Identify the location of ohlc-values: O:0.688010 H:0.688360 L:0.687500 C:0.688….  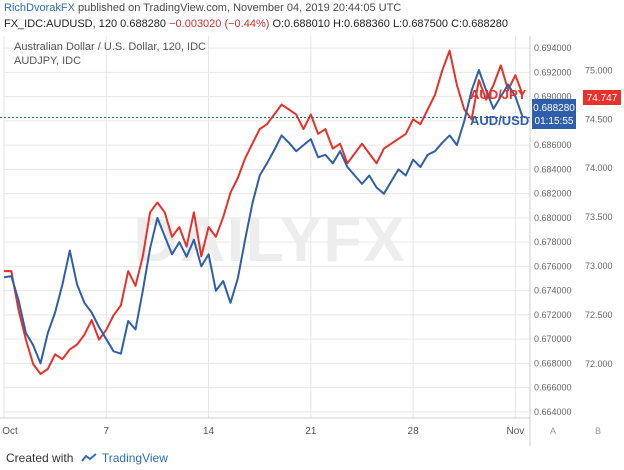
(390, 24).